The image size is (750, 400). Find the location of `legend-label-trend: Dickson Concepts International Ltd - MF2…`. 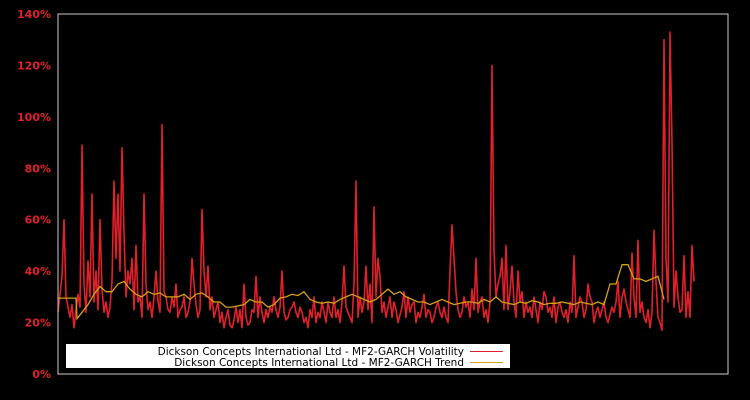

legend-label-trend: Dickson Concepts International Ltd - MF2… is located at coordinates (319, 363).